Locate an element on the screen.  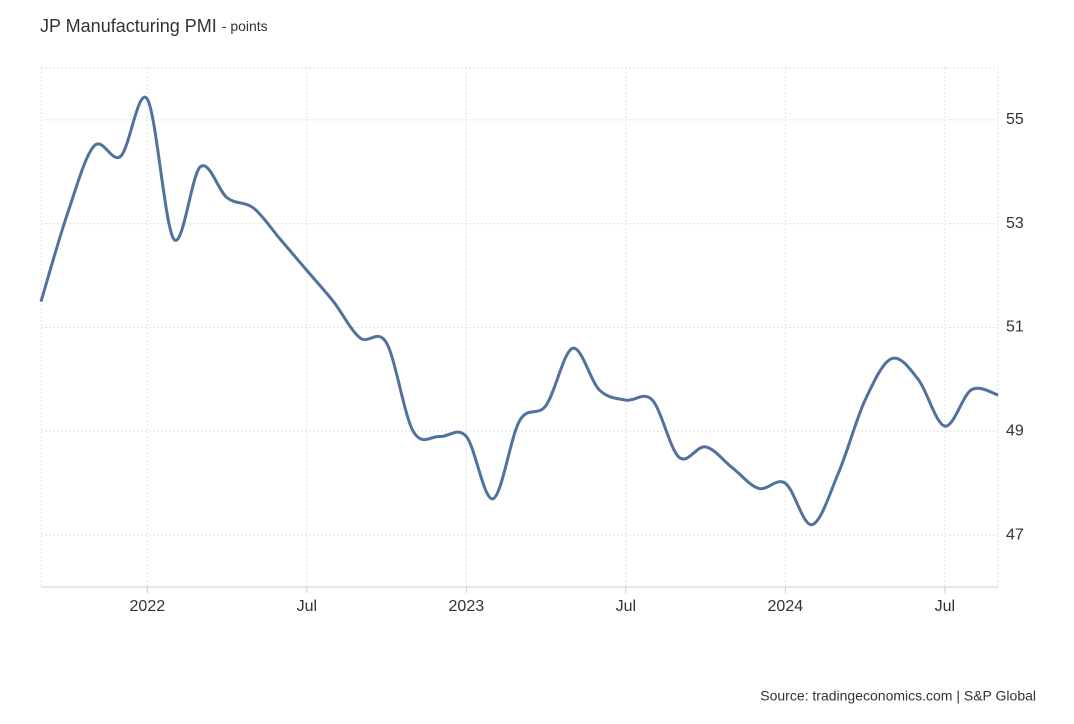
y-tick-label: 49 is located at coordinates (1015, 431).